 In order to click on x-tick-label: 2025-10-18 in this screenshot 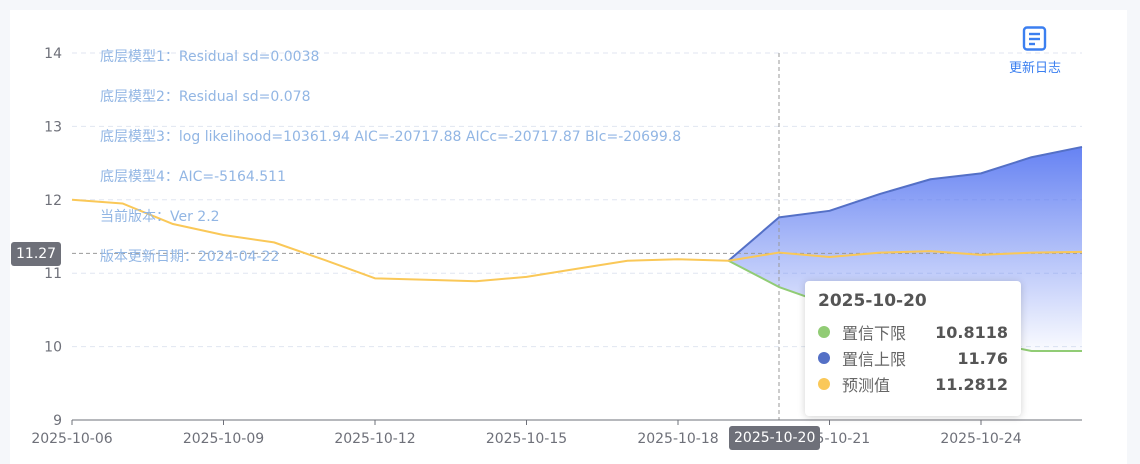, I will do `click(677, 439)`.